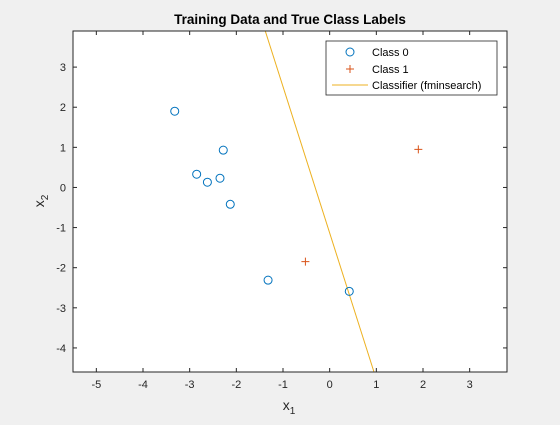  What do you see at coordinates (63, 148) in the screenshot?
I see `y-tick-label: 1` at bounding box center [63, 148].